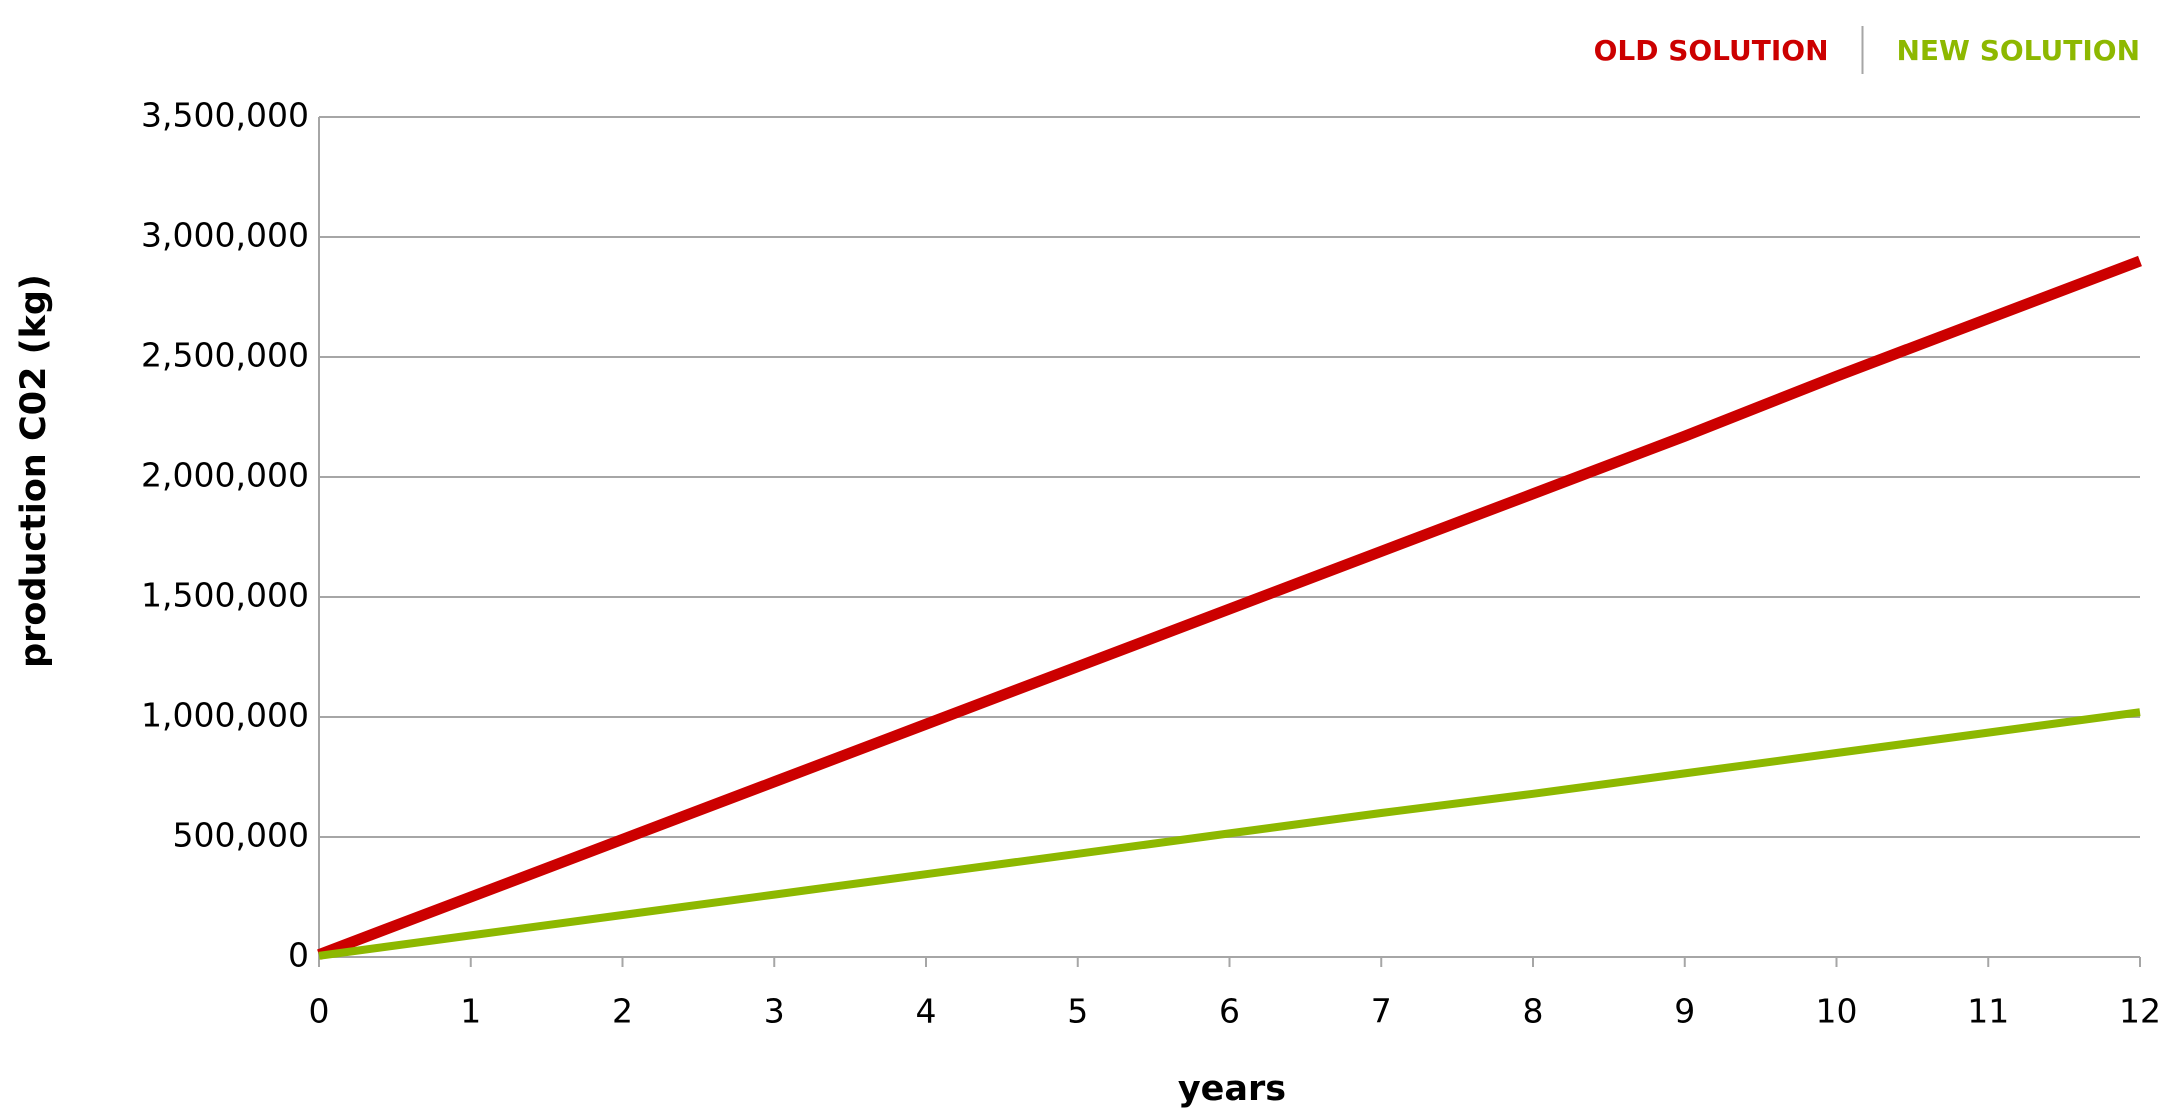 The image size is (2182, 1109). What do you see at coordinates (1533, 1011) in the screenshot?
I see `x-tick-label: 8` at bounding box center [1533, 1011].